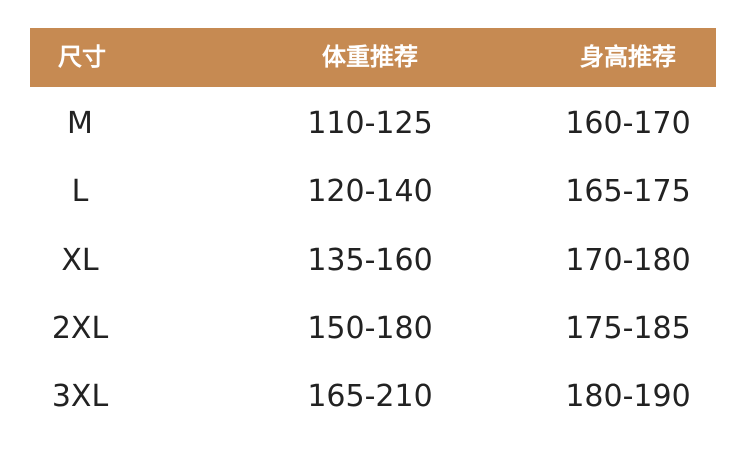 The width and height of the screenshot is (750, 458). I want to click on table-row: 2XL 150-180 175-185, so click(373, 329).